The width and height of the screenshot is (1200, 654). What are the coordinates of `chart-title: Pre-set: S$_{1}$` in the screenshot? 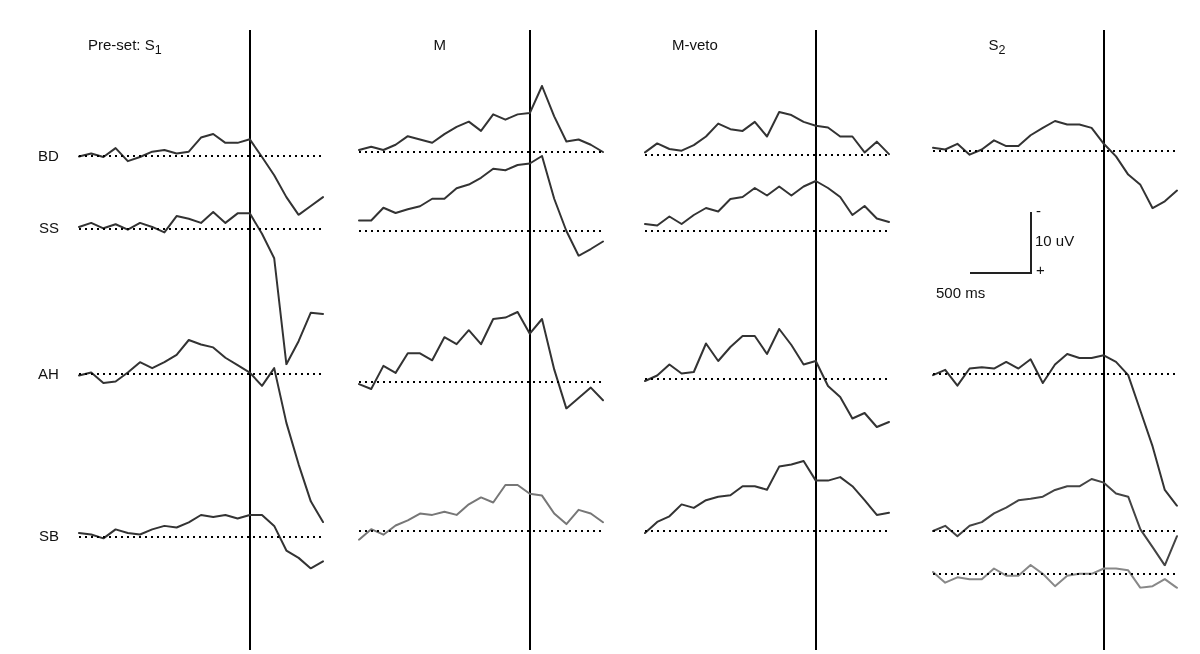 It's located at (125, 46).